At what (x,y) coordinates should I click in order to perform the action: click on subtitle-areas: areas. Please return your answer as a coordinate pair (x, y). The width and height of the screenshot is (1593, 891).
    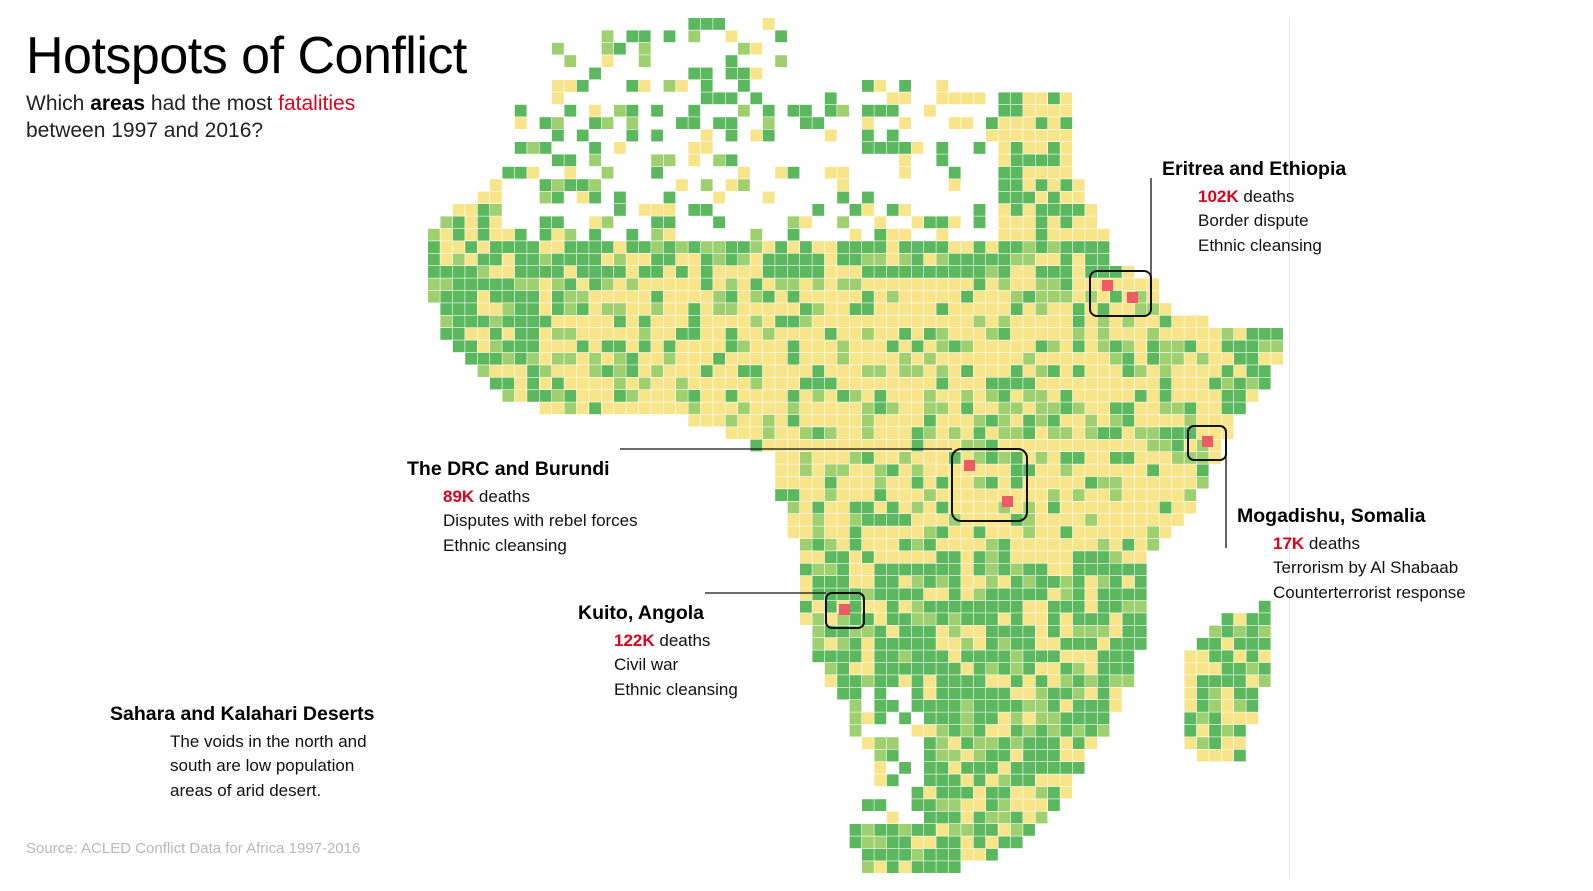
    Looking at the image, I should click on (118, 103).